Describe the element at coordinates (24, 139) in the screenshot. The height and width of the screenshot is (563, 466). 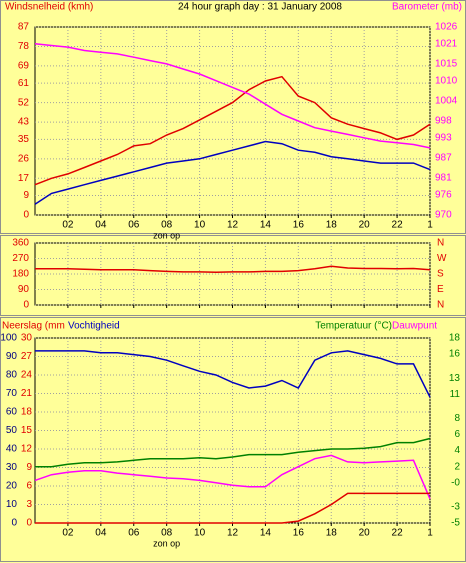
I see `y-tick-label: 35` at that location.